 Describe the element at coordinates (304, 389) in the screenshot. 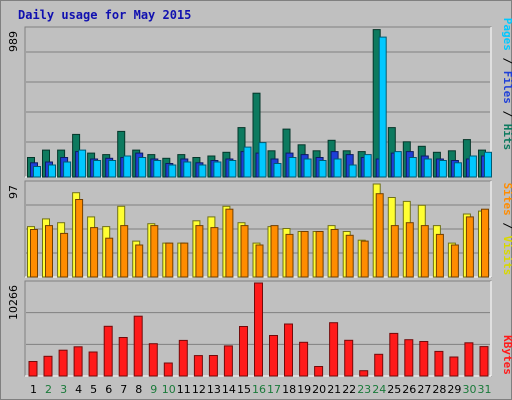

I see `x-tick-day-19: 19` at that location.